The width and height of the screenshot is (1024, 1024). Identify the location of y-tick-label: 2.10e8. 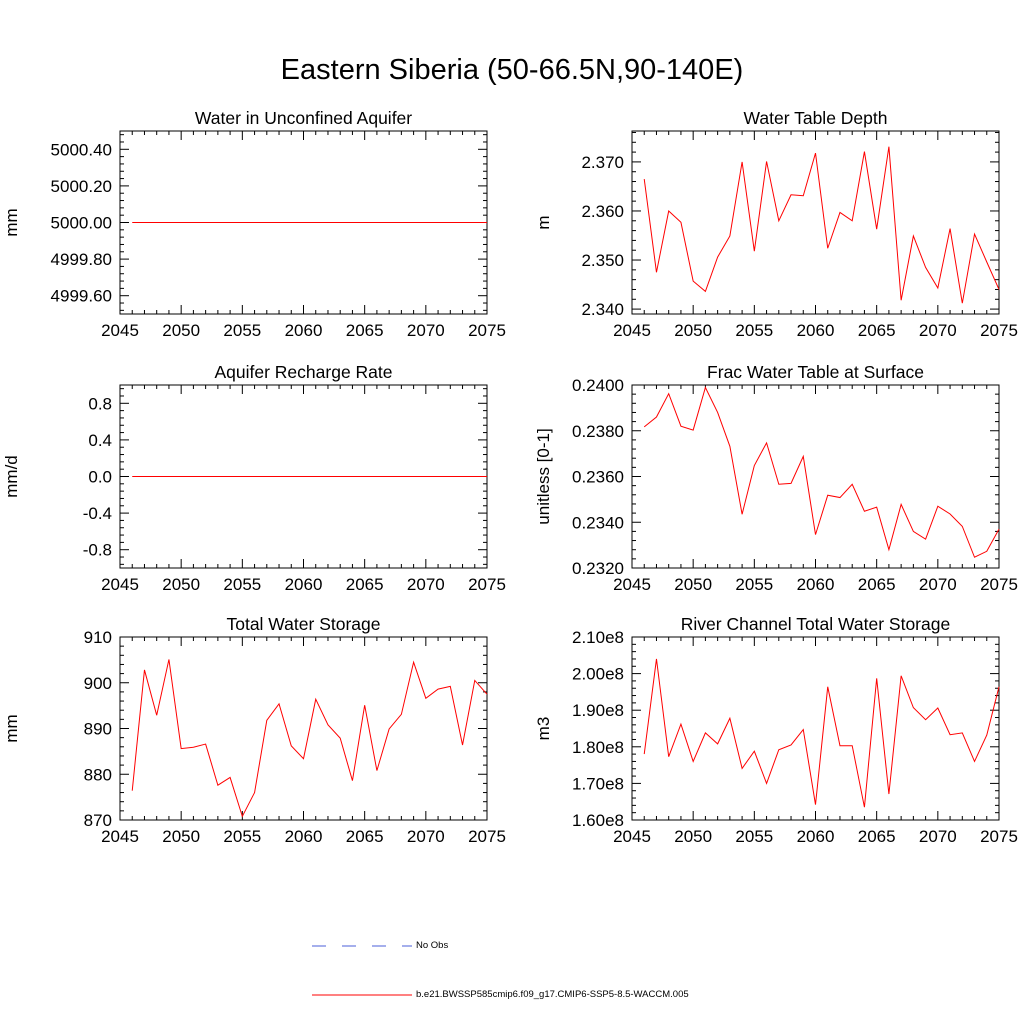
(598, 637).